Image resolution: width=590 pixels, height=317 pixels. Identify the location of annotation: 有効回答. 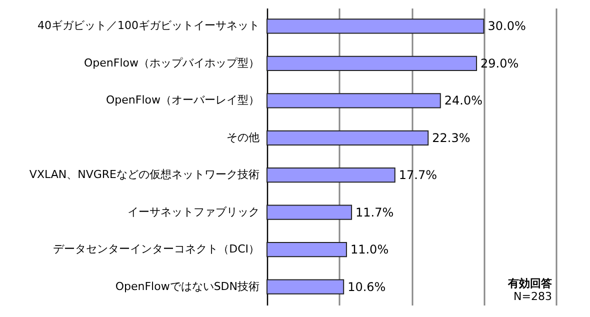
(530, 283).